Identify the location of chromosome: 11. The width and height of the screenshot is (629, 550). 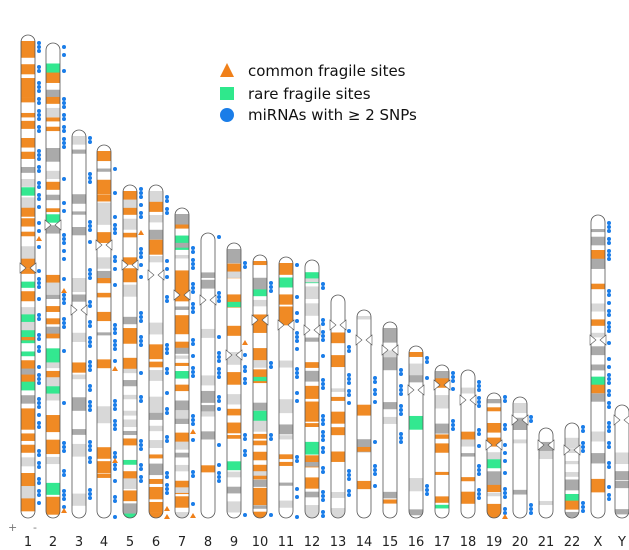
(288, 403).